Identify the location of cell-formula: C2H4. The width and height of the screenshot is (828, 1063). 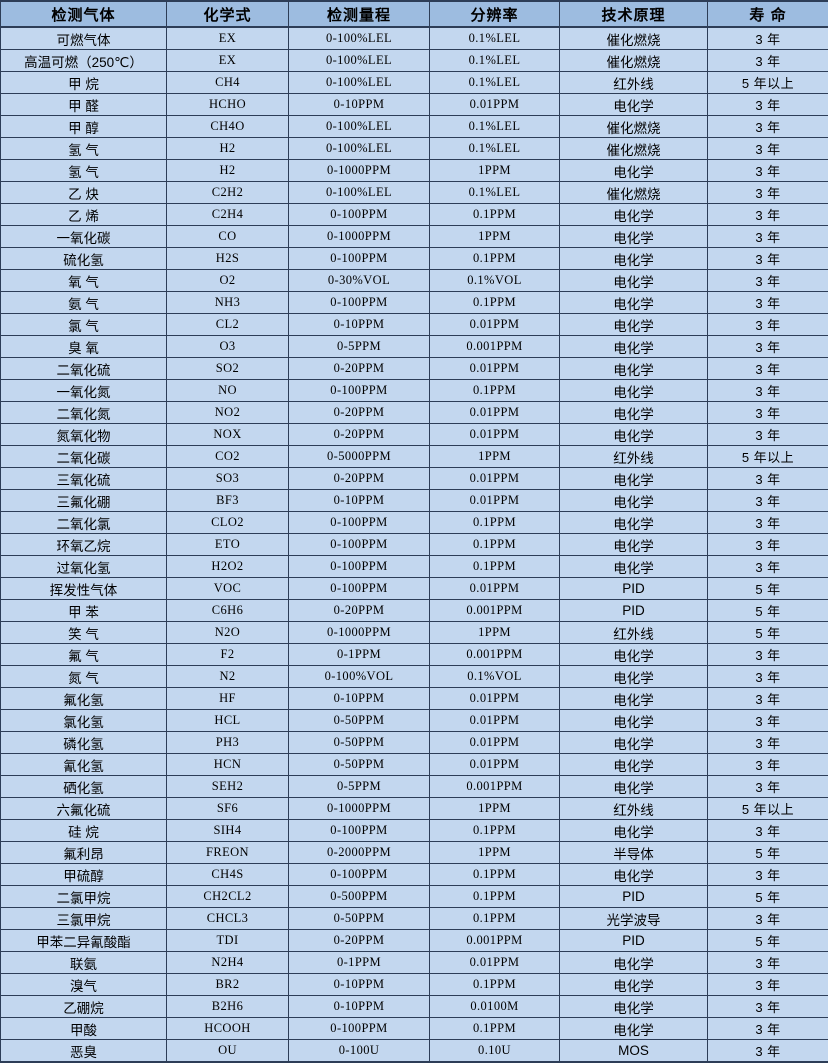
(228, 215).